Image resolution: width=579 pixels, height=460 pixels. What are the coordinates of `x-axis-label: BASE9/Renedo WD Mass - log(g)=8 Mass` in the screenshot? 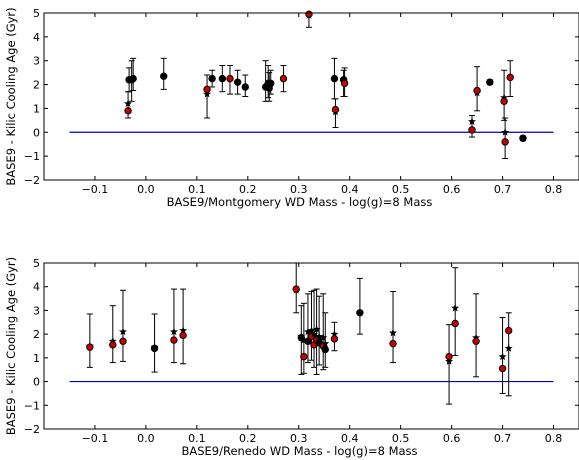 It's located at (299, 451).